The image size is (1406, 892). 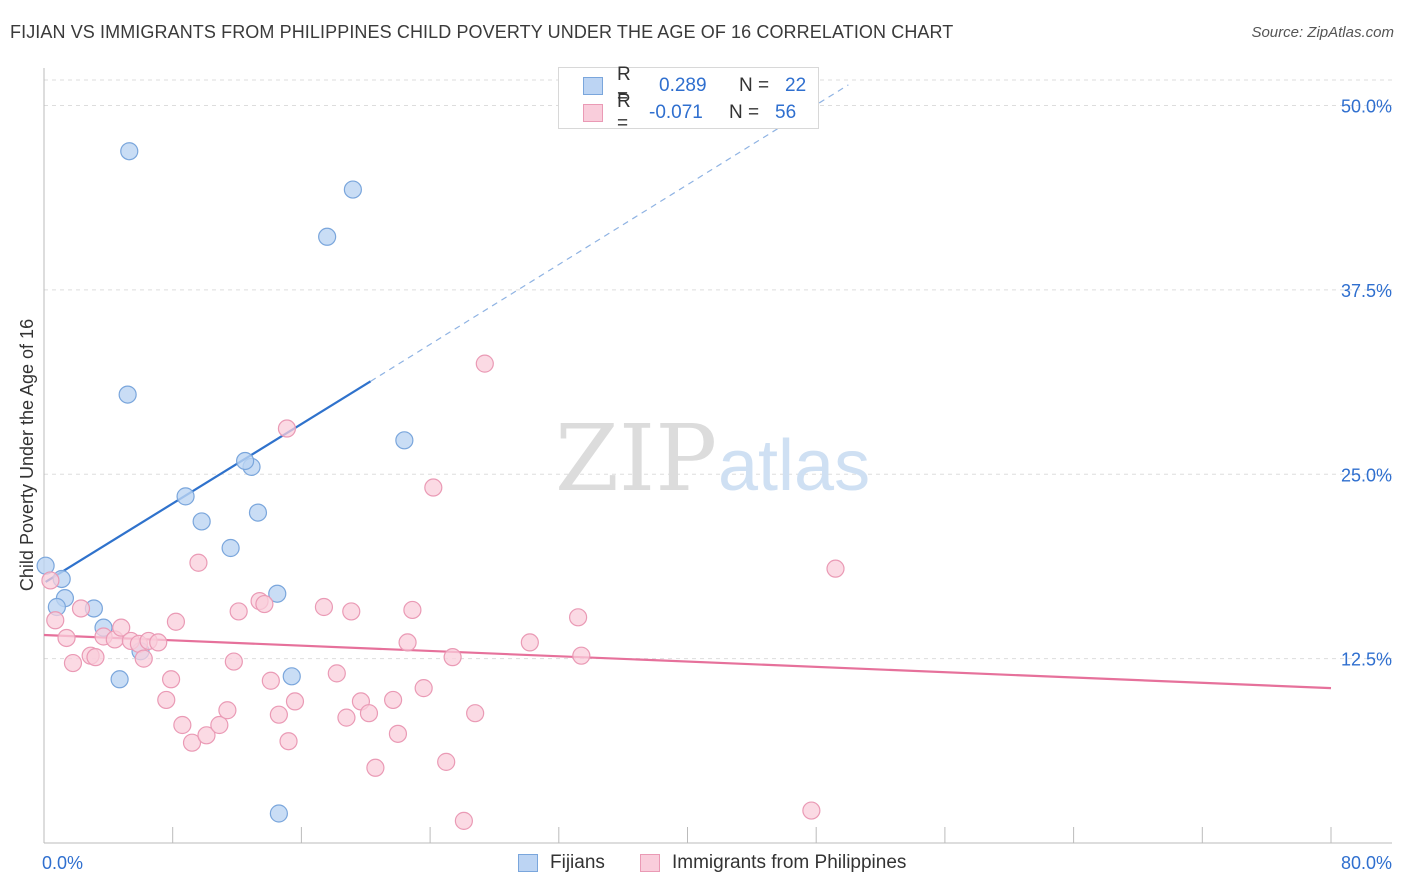 I want to click on source-label: Source: ZipAtlas.com, so click(x=1322, y=32).